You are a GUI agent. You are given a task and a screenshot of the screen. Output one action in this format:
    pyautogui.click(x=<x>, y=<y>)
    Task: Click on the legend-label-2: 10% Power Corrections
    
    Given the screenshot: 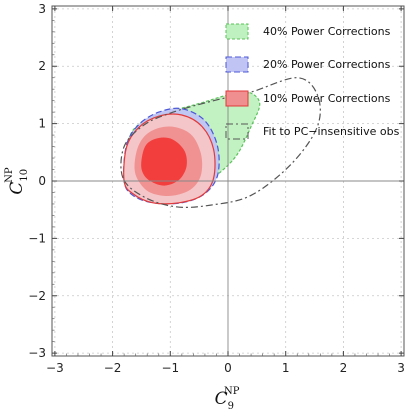 What is the action you would take?
    pyautogui.click(x=327, y=98)
    